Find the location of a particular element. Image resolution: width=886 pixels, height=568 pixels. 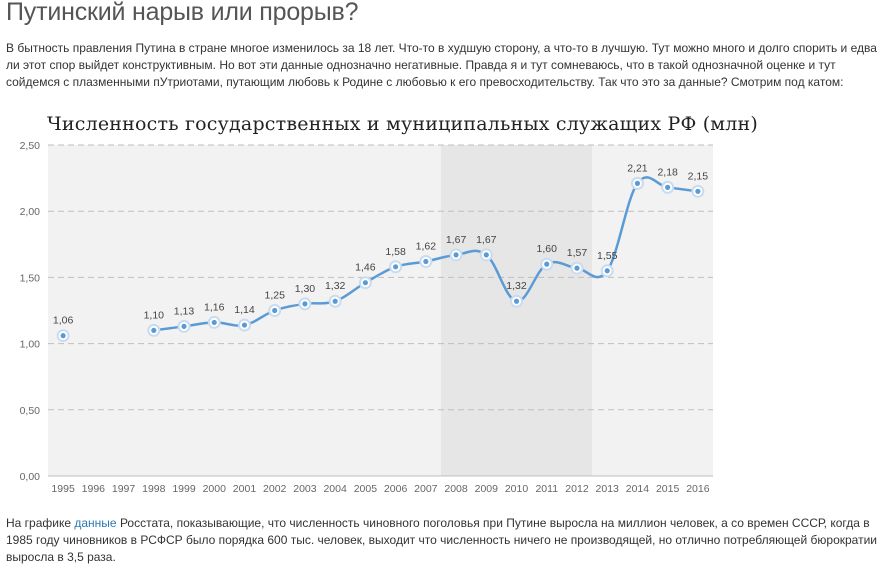

x-tick-label: 2007 is located at coordinates (426, 489).